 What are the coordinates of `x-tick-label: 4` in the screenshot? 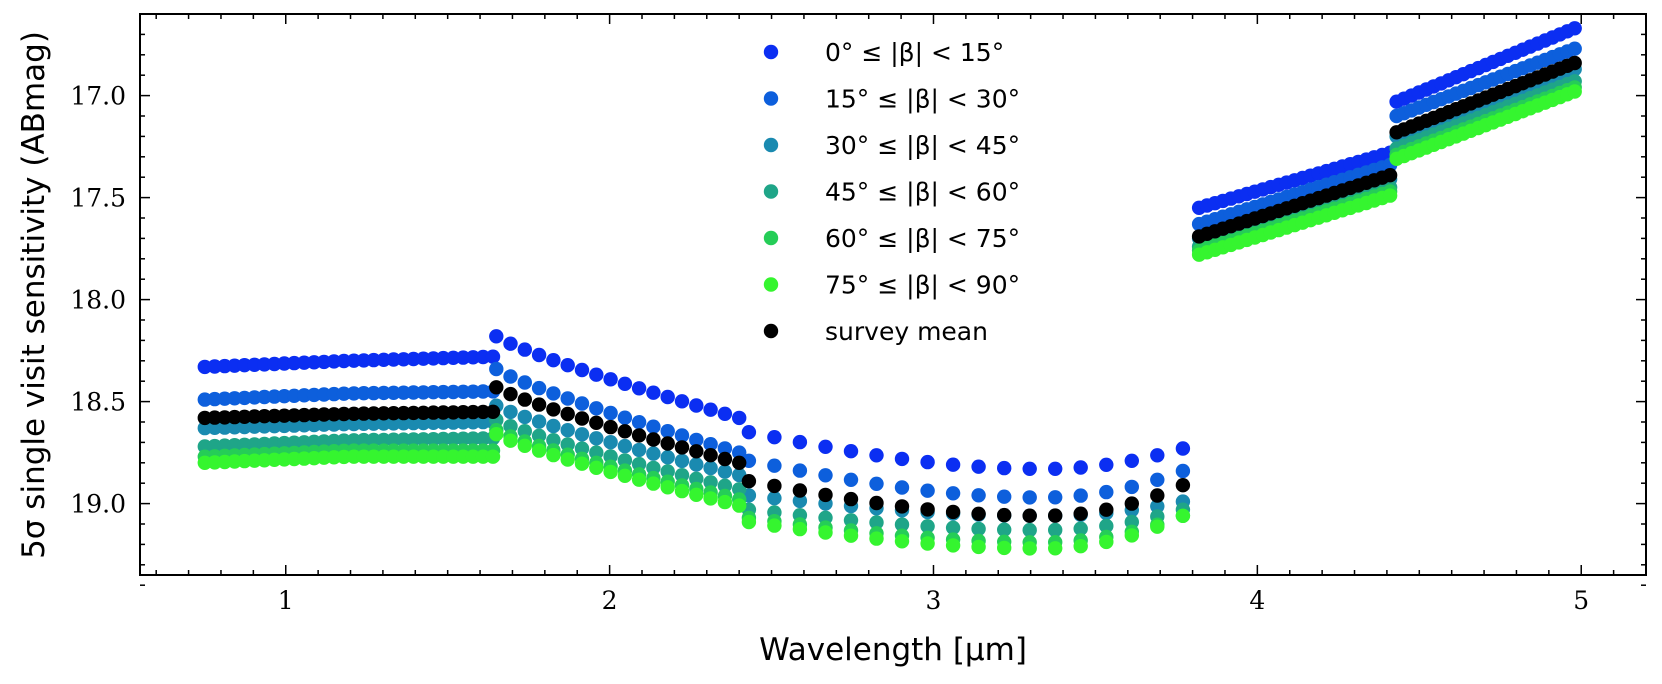 It's located at (1257, 600).